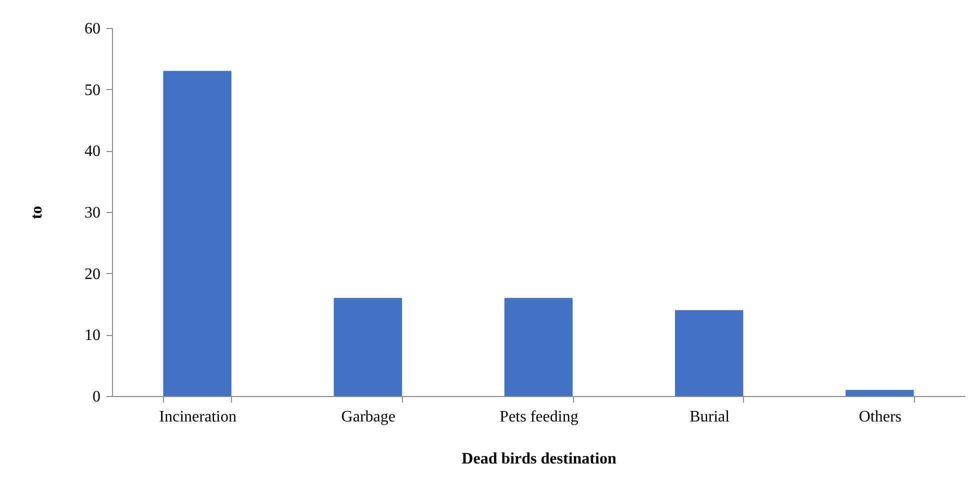 This screenshot has width=973, height=492. What do you see at coordinates (37, 213) in the screenshot?
I see `y-axis-title: to` at bounding box center [37, 213].